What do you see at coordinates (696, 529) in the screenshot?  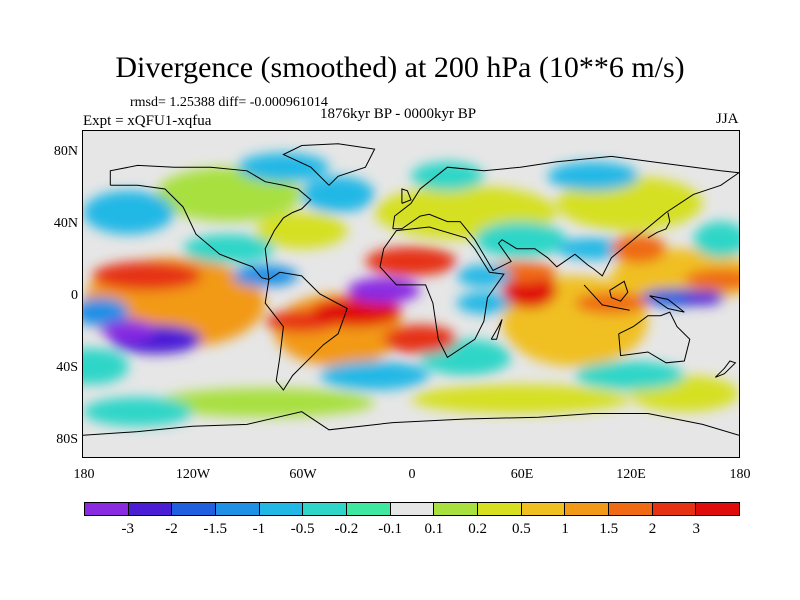 I see `colorbar-label: 3` at bounding box center [696, 529].